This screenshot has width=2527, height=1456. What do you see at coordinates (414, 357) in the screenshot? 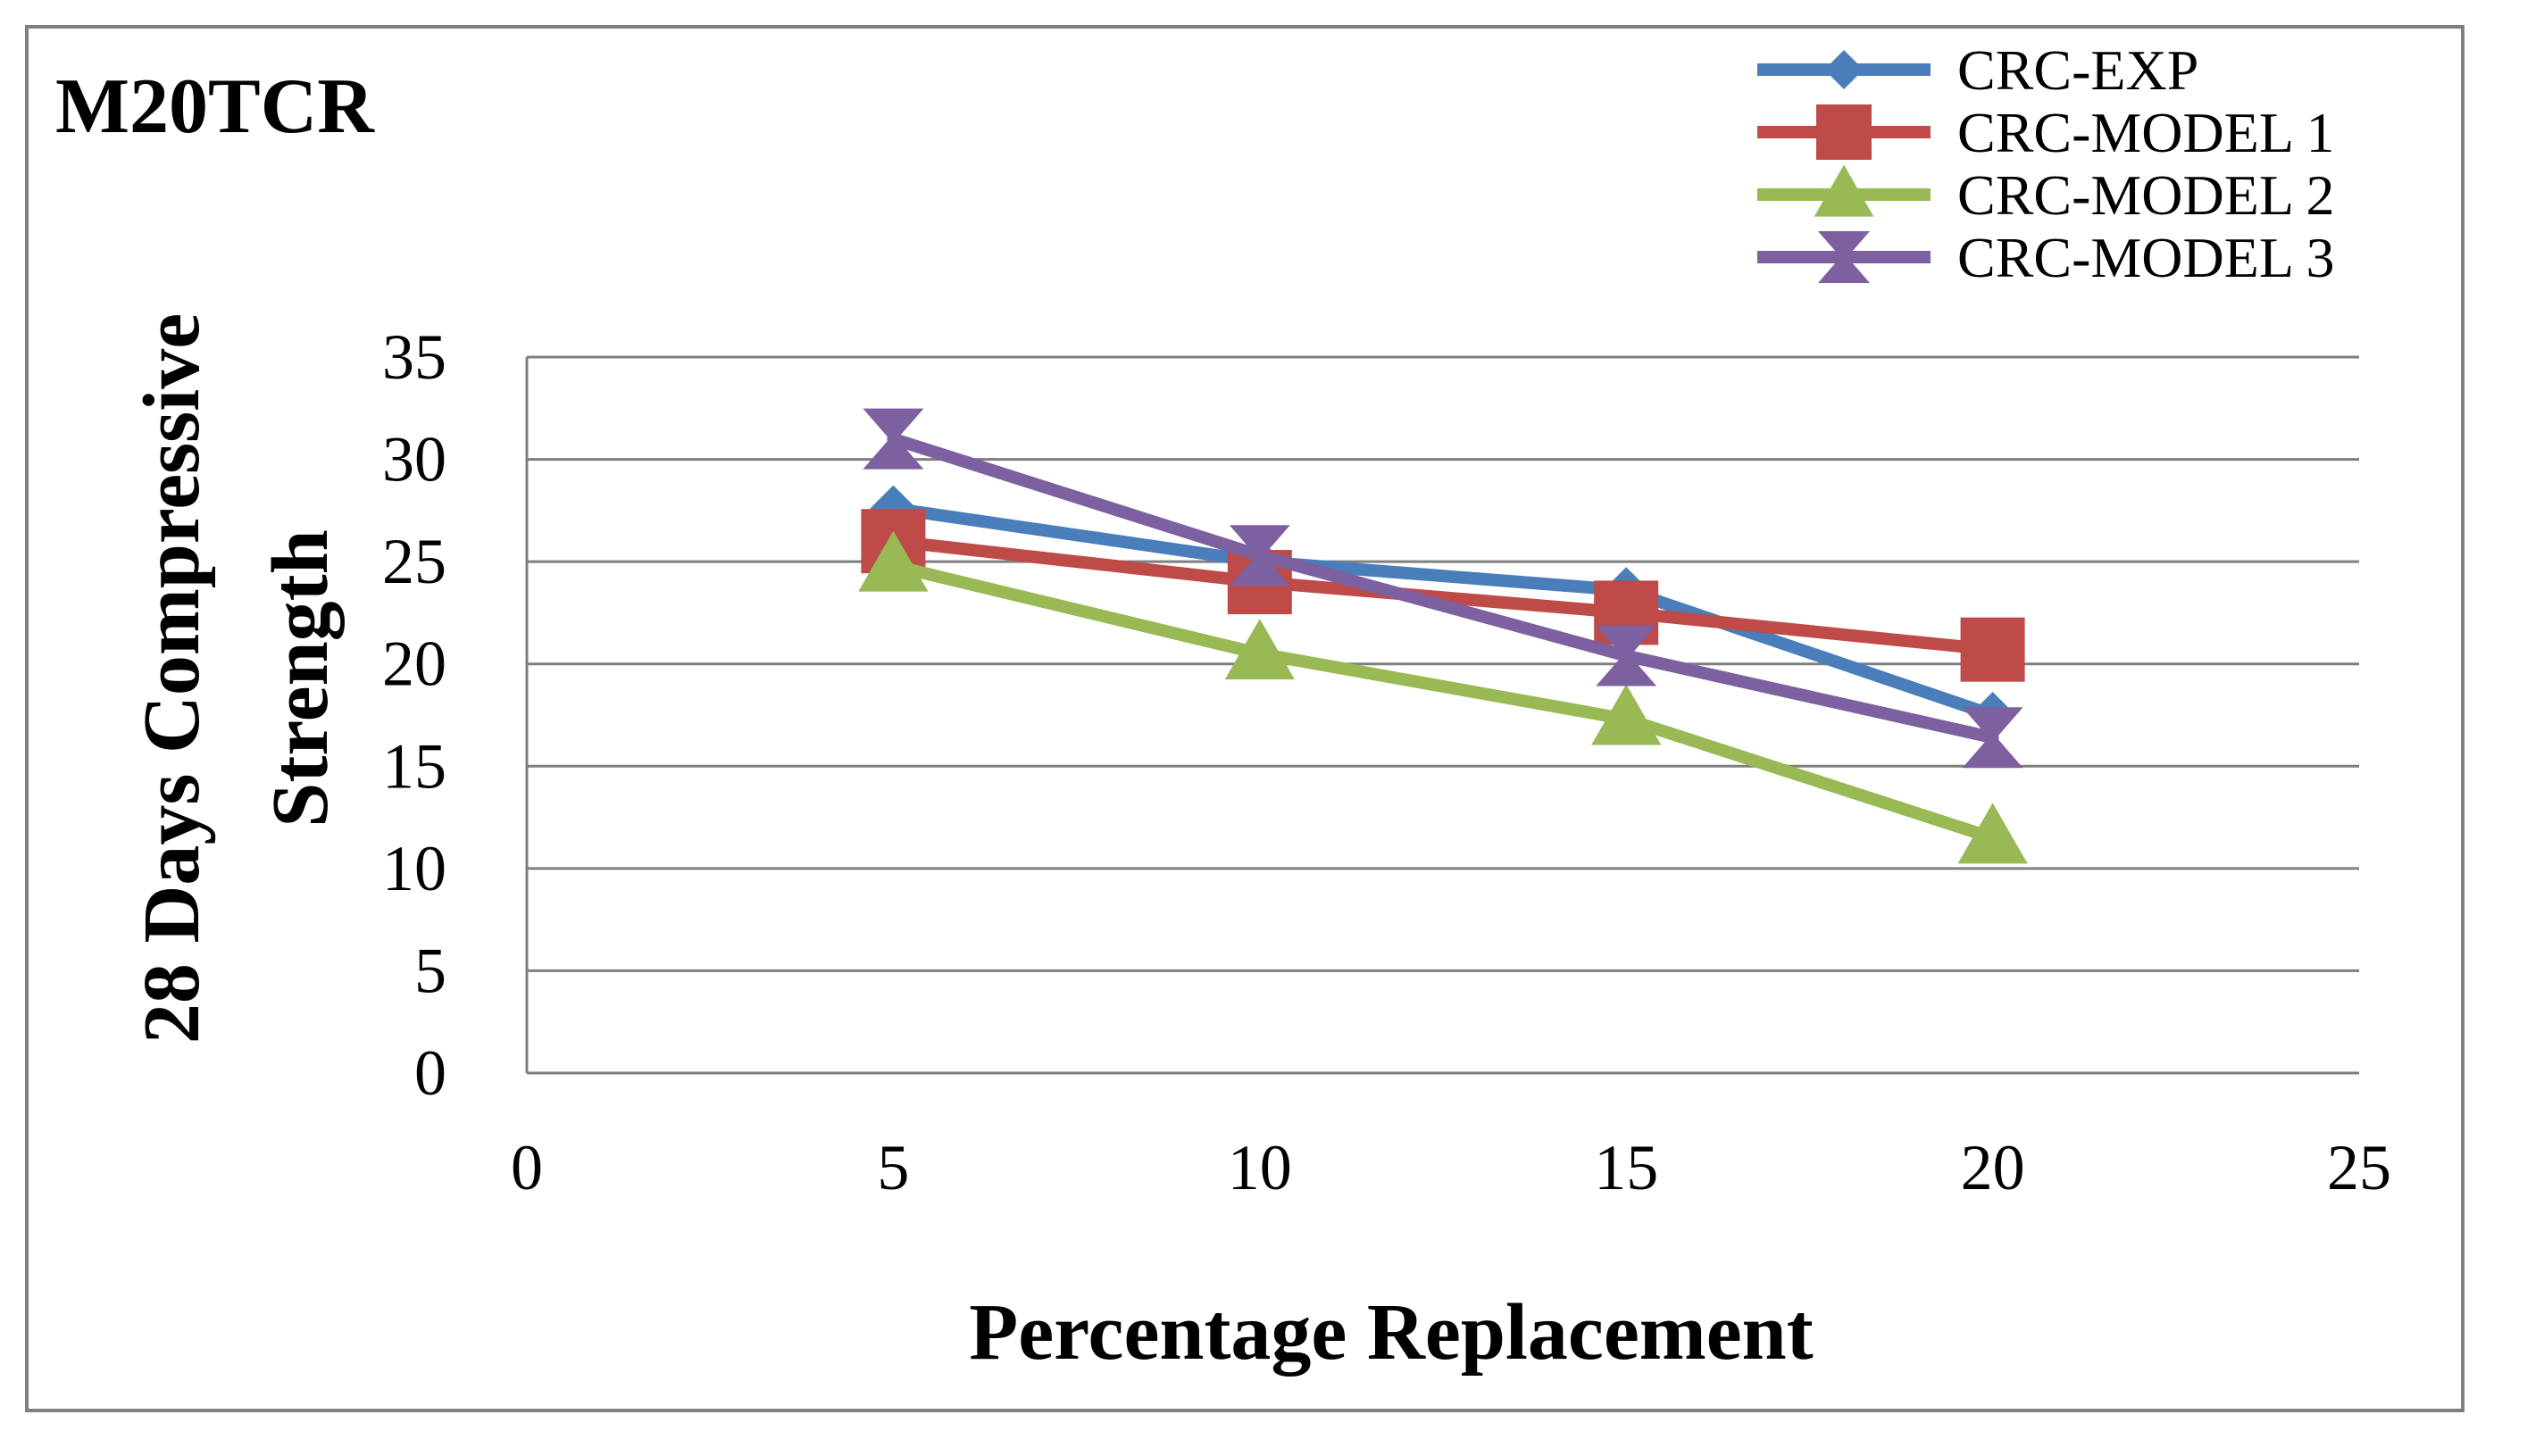
I see `y-tick-label-35: 35` at bounding box center [414, 357].